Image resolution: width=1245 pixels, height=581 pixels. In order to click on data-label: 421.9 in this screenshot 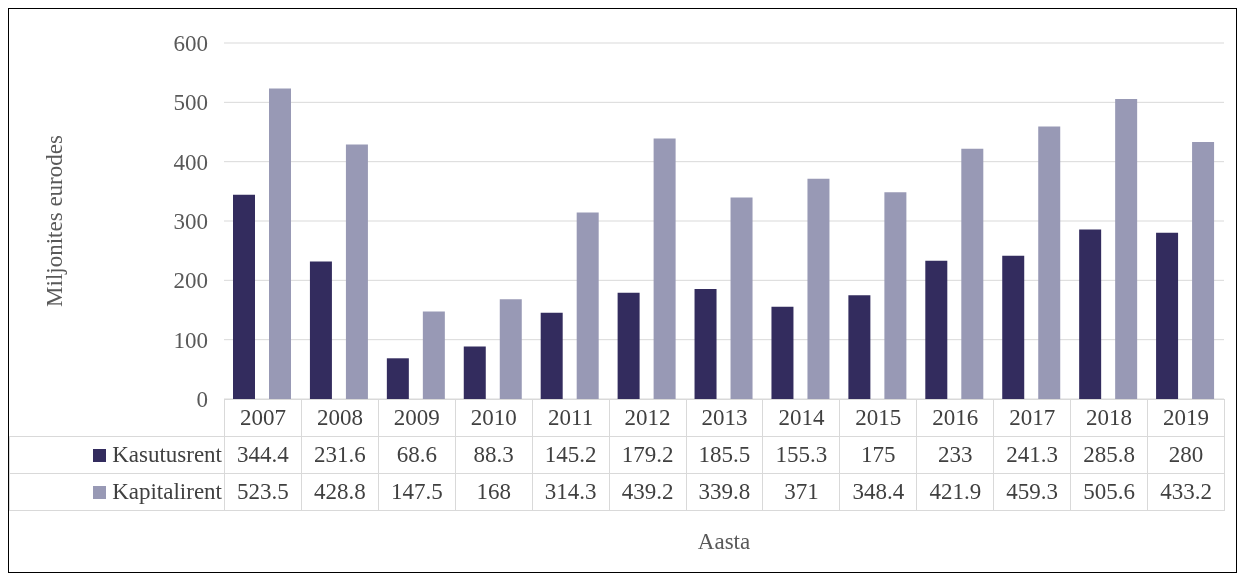, I will do `click(955, 492)`.